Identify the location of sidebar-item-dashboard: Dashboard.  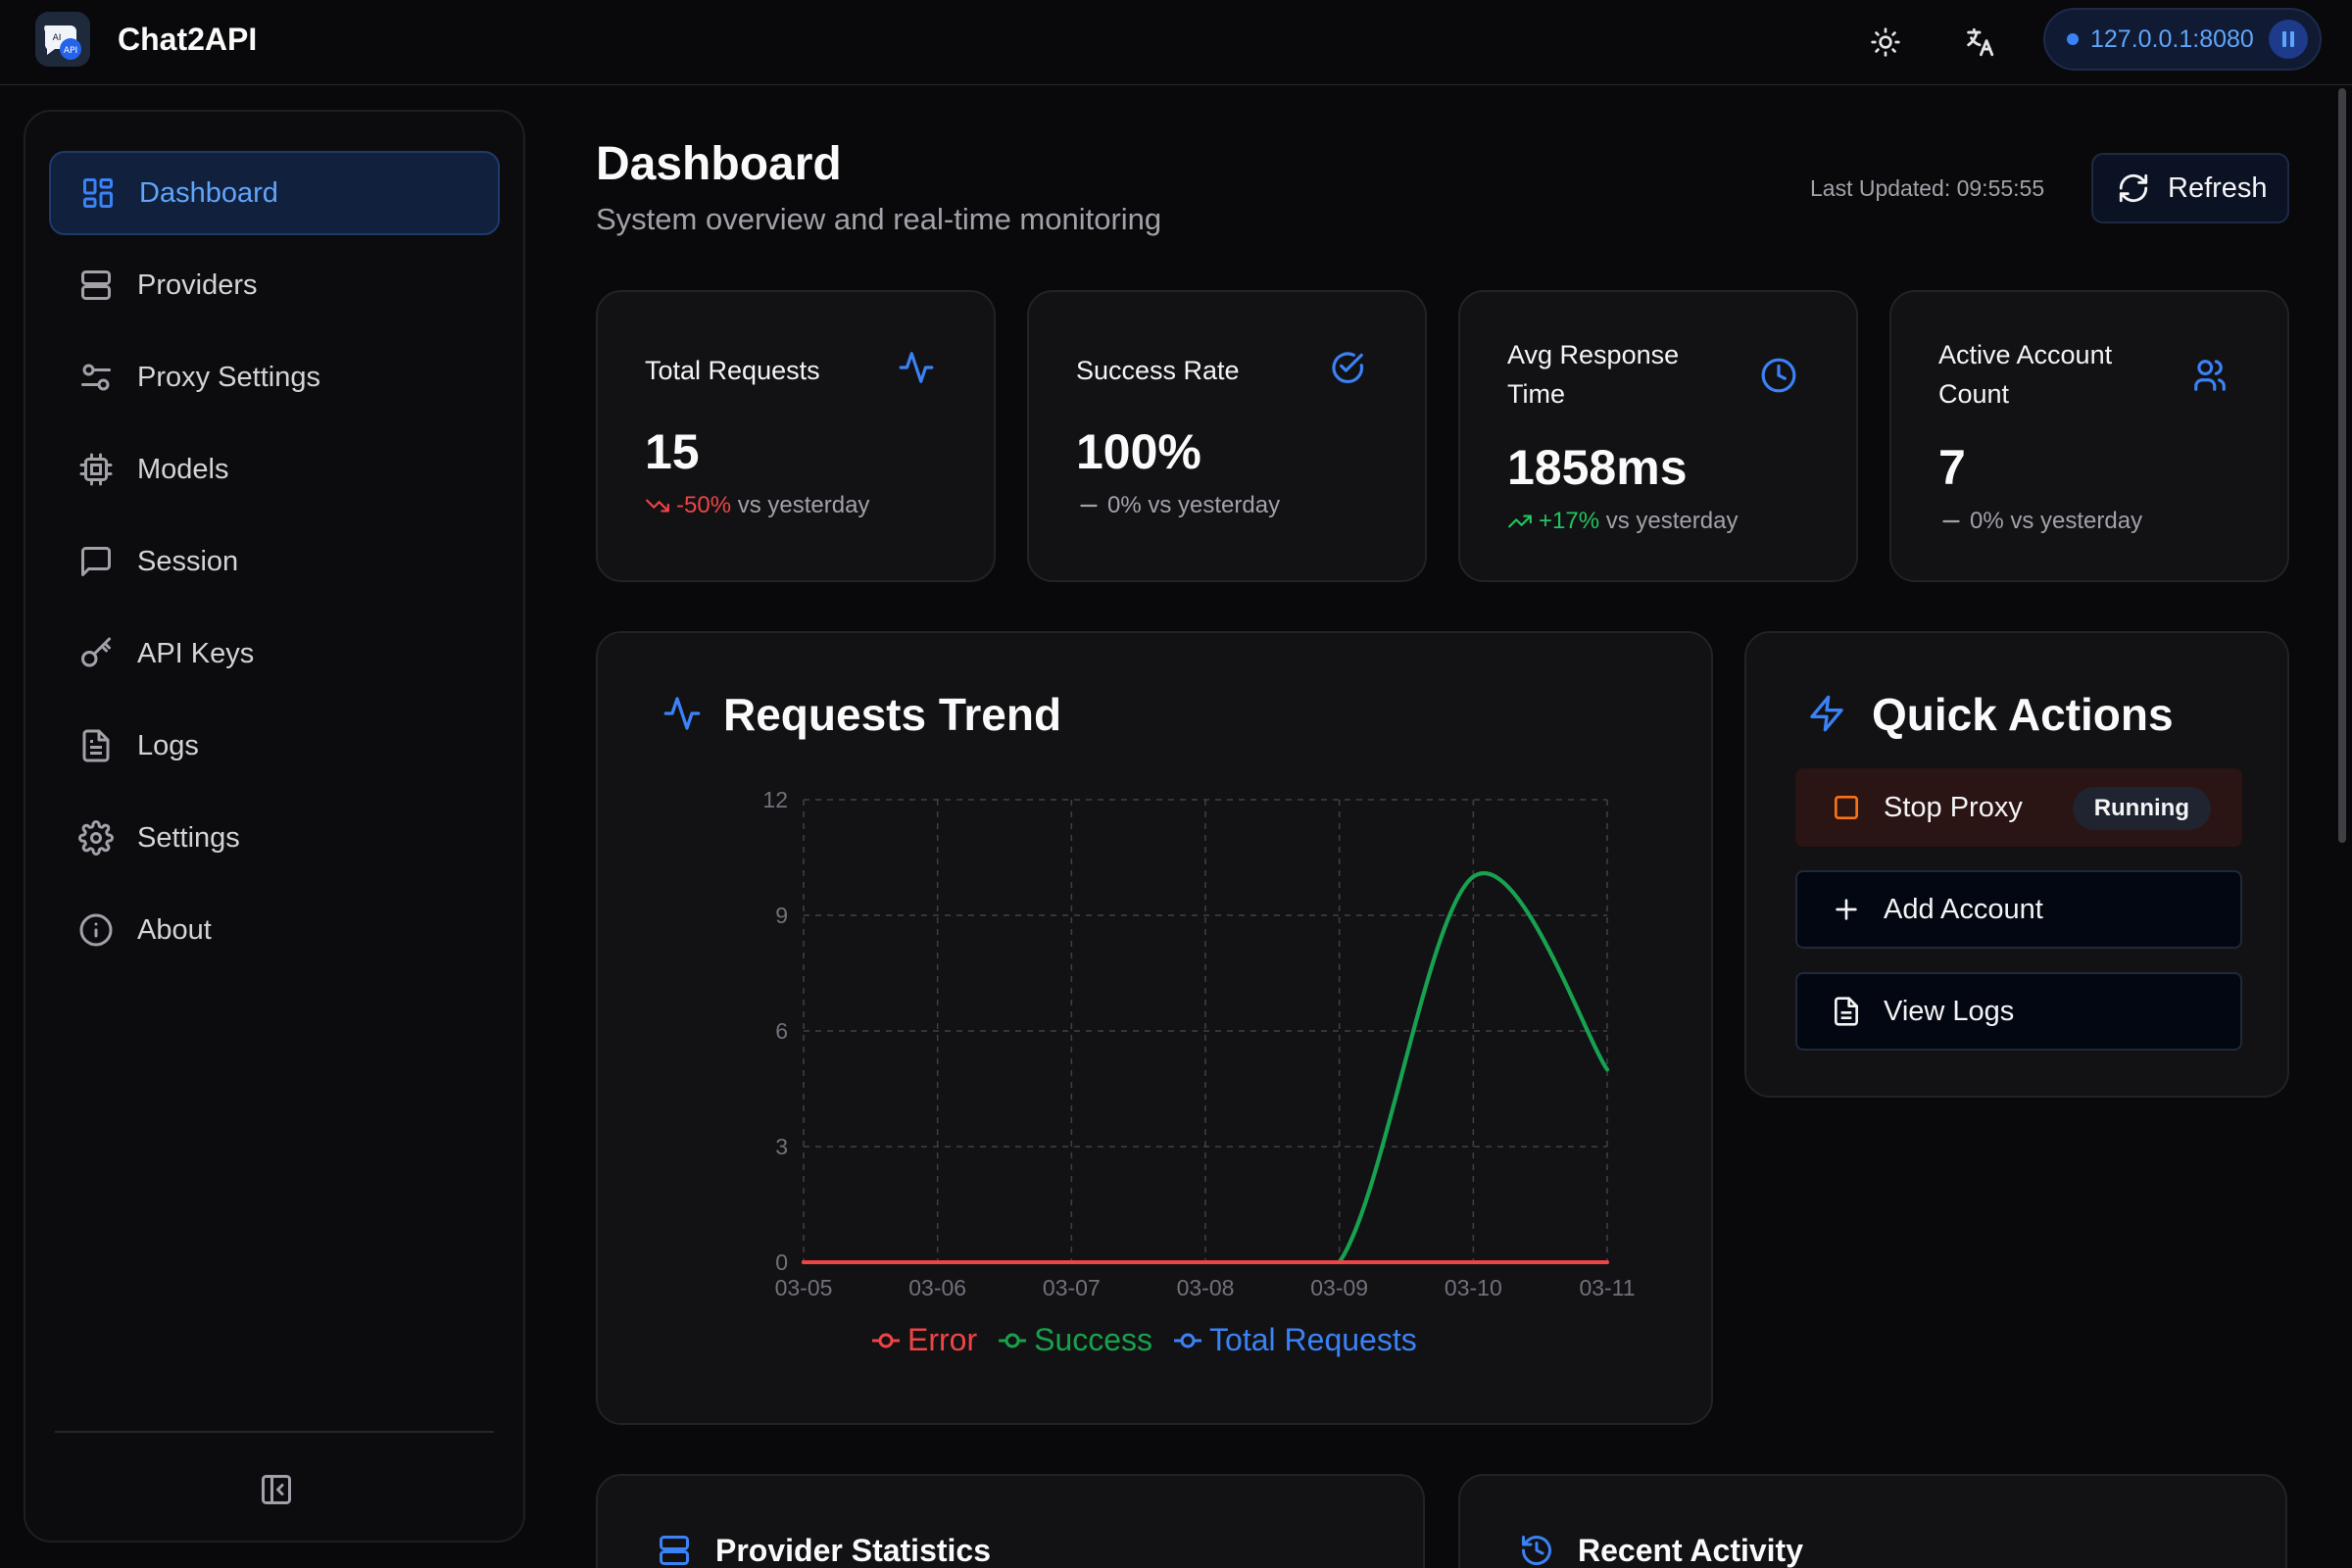
(274, 193).